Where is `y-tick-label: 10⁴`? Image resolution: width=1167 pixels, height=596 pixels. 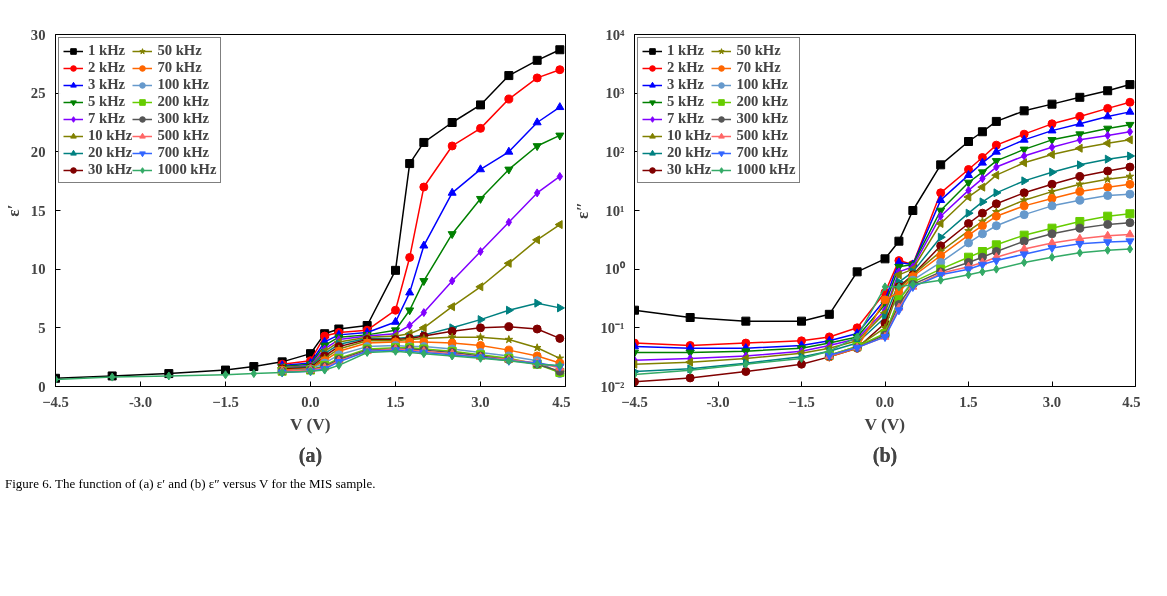 y-tick-label: 10⁴ is located at coordinates (615, 34).